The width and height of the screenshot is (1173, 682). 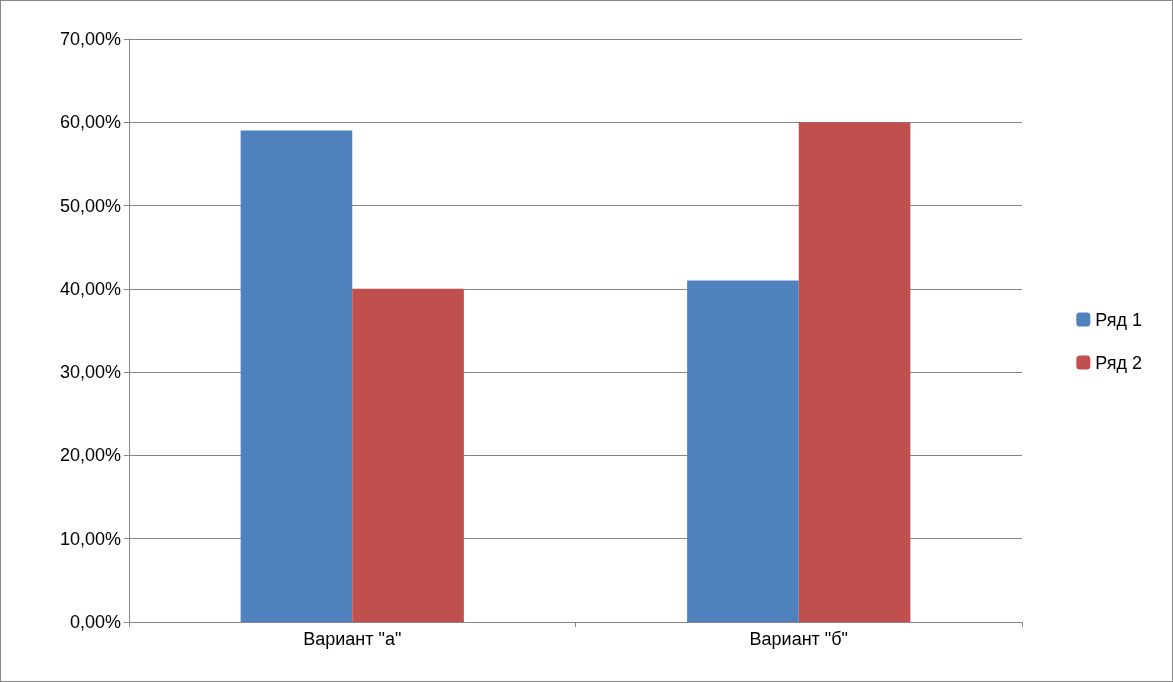 What do you see at coordinates (90, 122) in the screenshot?
I see `y-tick-label: 60,00%` at bounding box center [90, 122].